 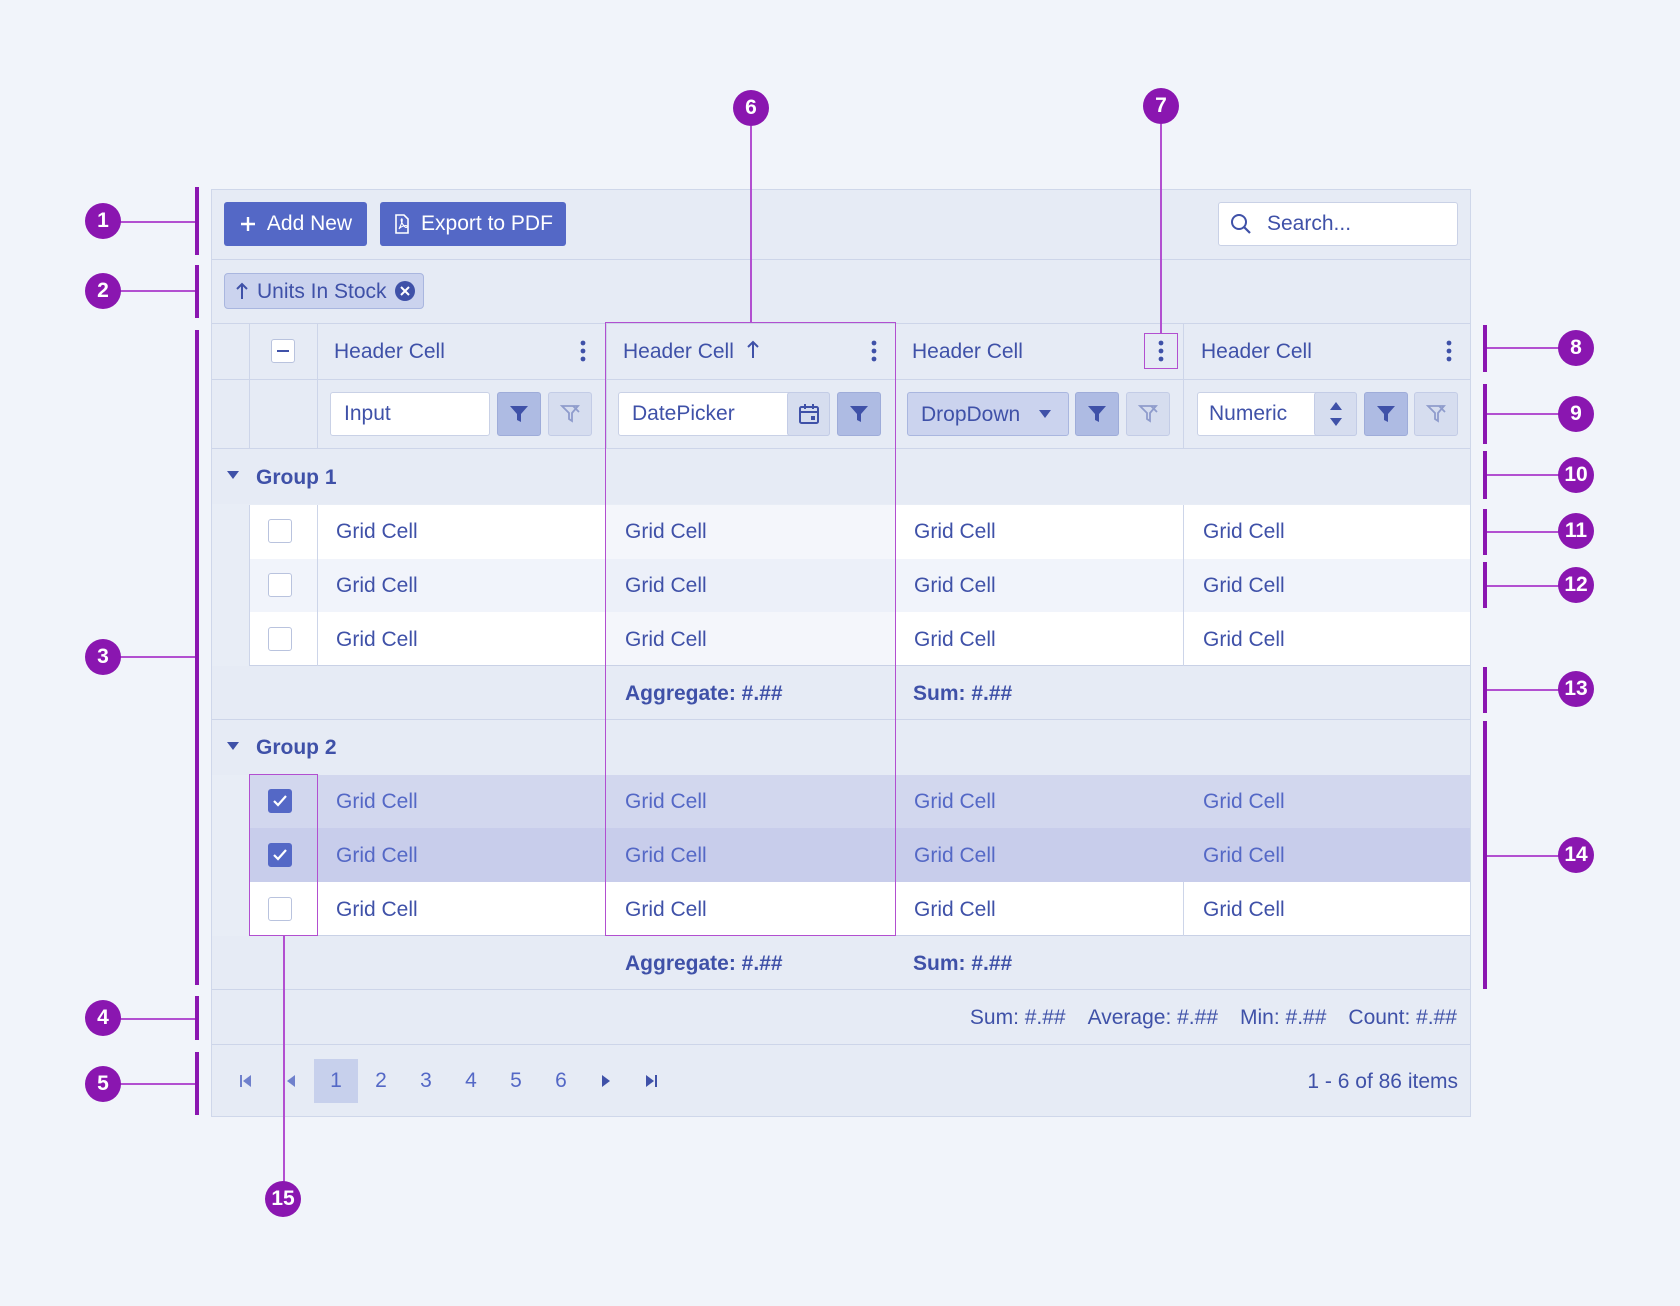 I want to click on pdf-icon, so click(x=402, y=224).